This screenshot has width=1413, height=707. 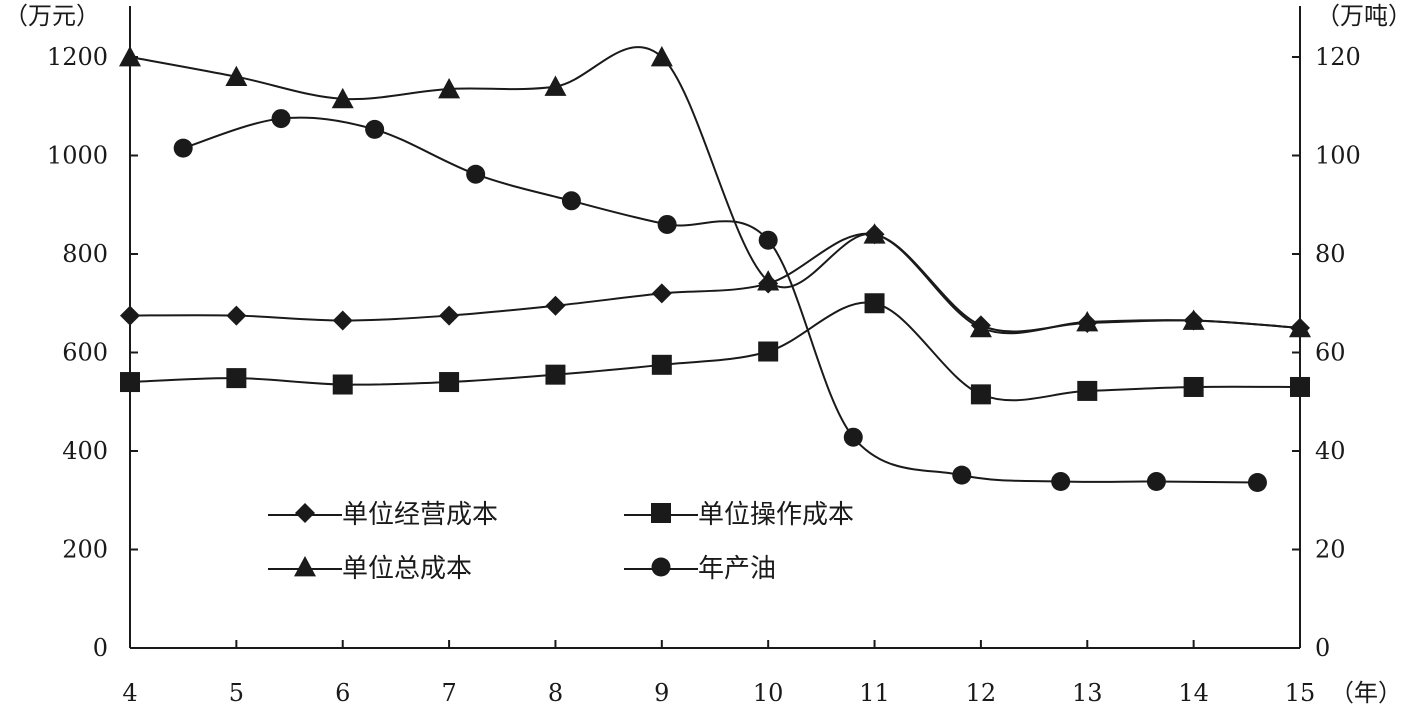 I want to click on x-axis-unit-label: （年）, so click(x=1366, y=693).